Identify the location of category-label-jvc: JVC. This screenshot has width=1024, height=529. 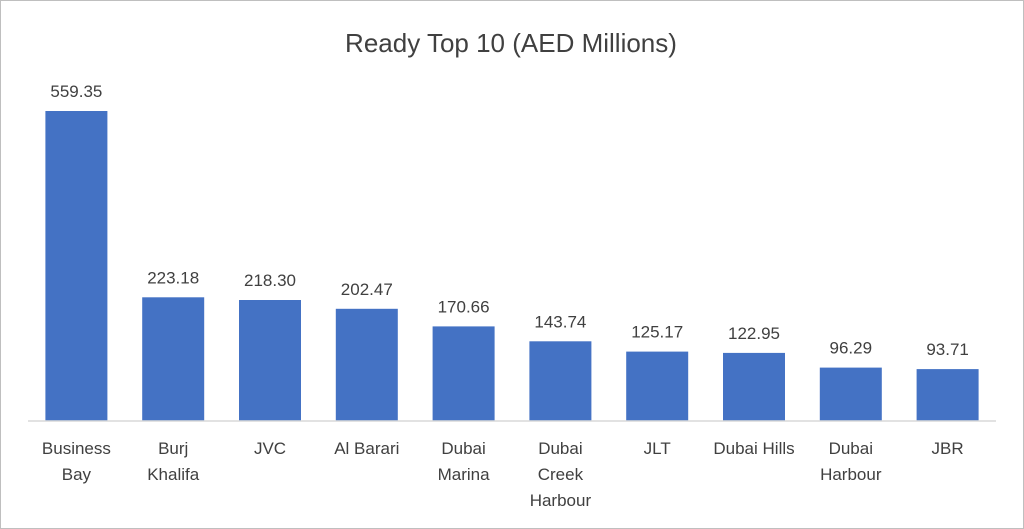
(270, 448).